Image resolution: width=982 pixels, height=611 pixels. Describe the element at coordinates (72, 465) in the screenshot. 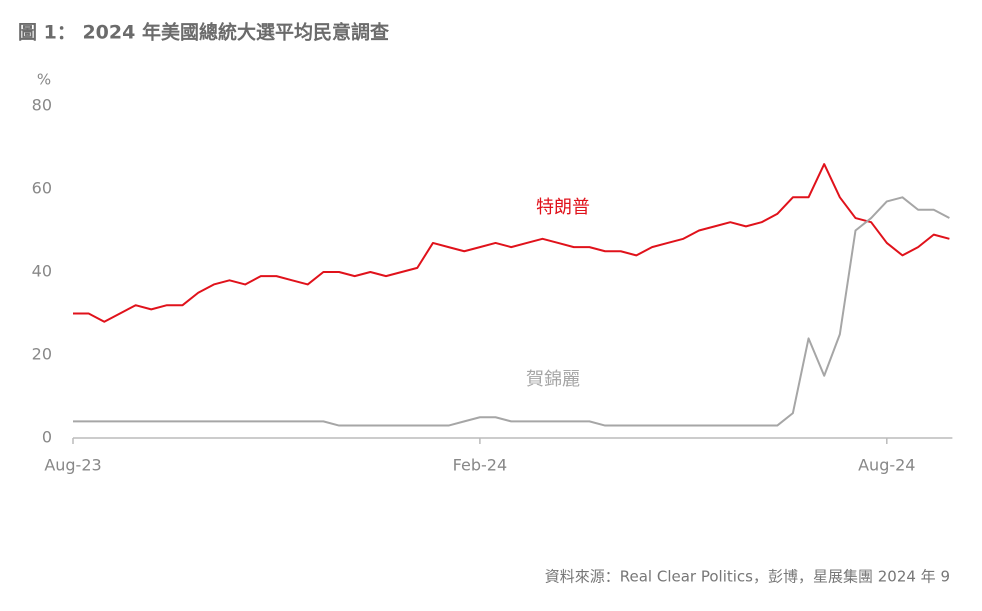

I see `x-tick-label: Aug-23` at that location.